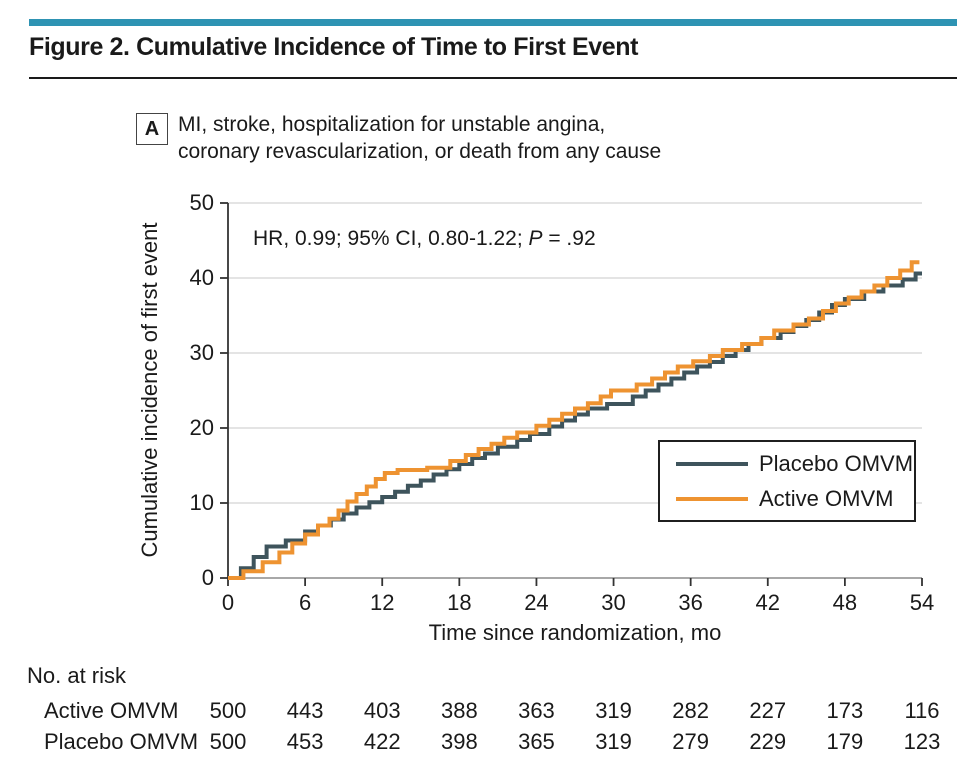 The image size is (980, 782). What do you see at coordinates (201, 277) in the screenshot?
I see `y-tick-label: 40` at bounding box center [201, 277].